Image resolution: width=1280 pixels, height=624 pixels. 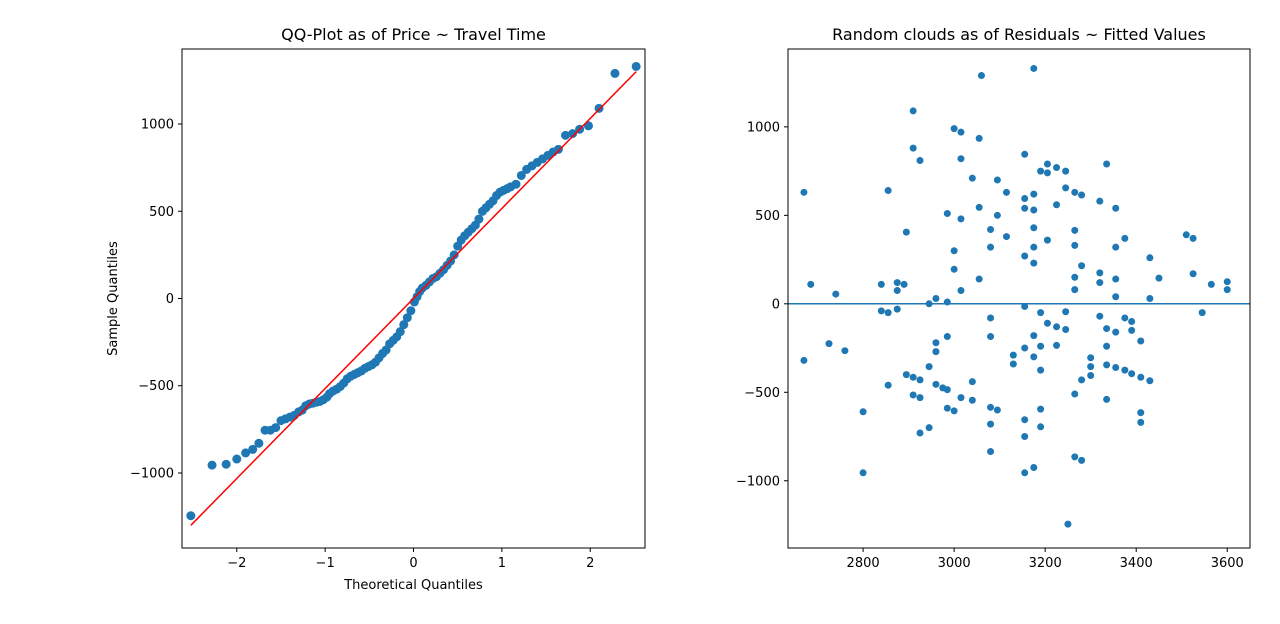 I want to click on y-tick-label: −500, so click(x=156, y=386).